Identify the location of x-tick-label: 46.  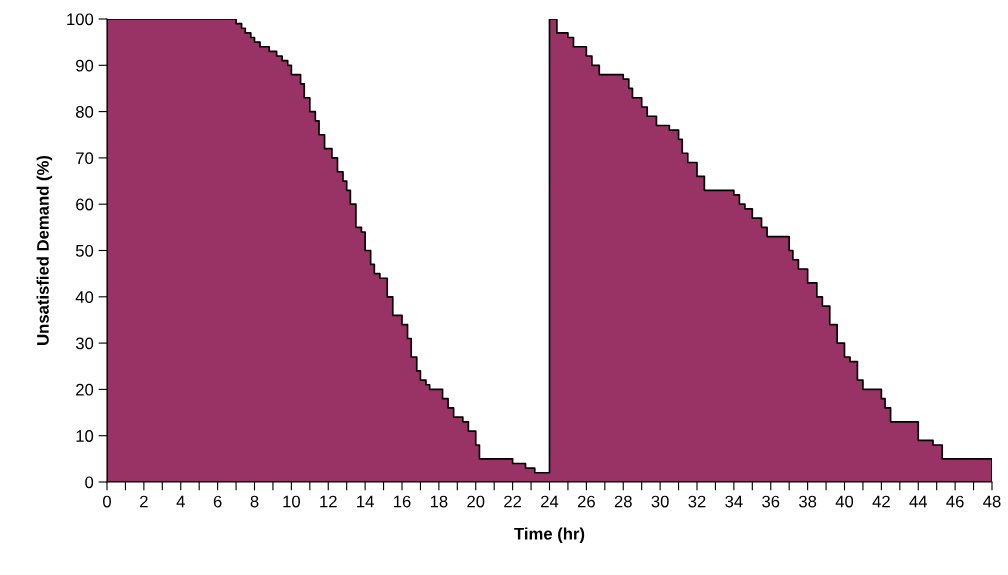
(955, 501).